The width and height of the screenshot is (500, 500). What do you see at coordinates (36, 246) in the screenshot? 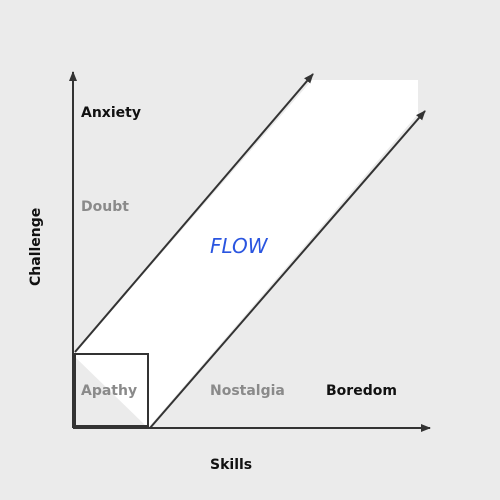
I see `y-axis-label: Challenge` at bounding box center [36, 246].